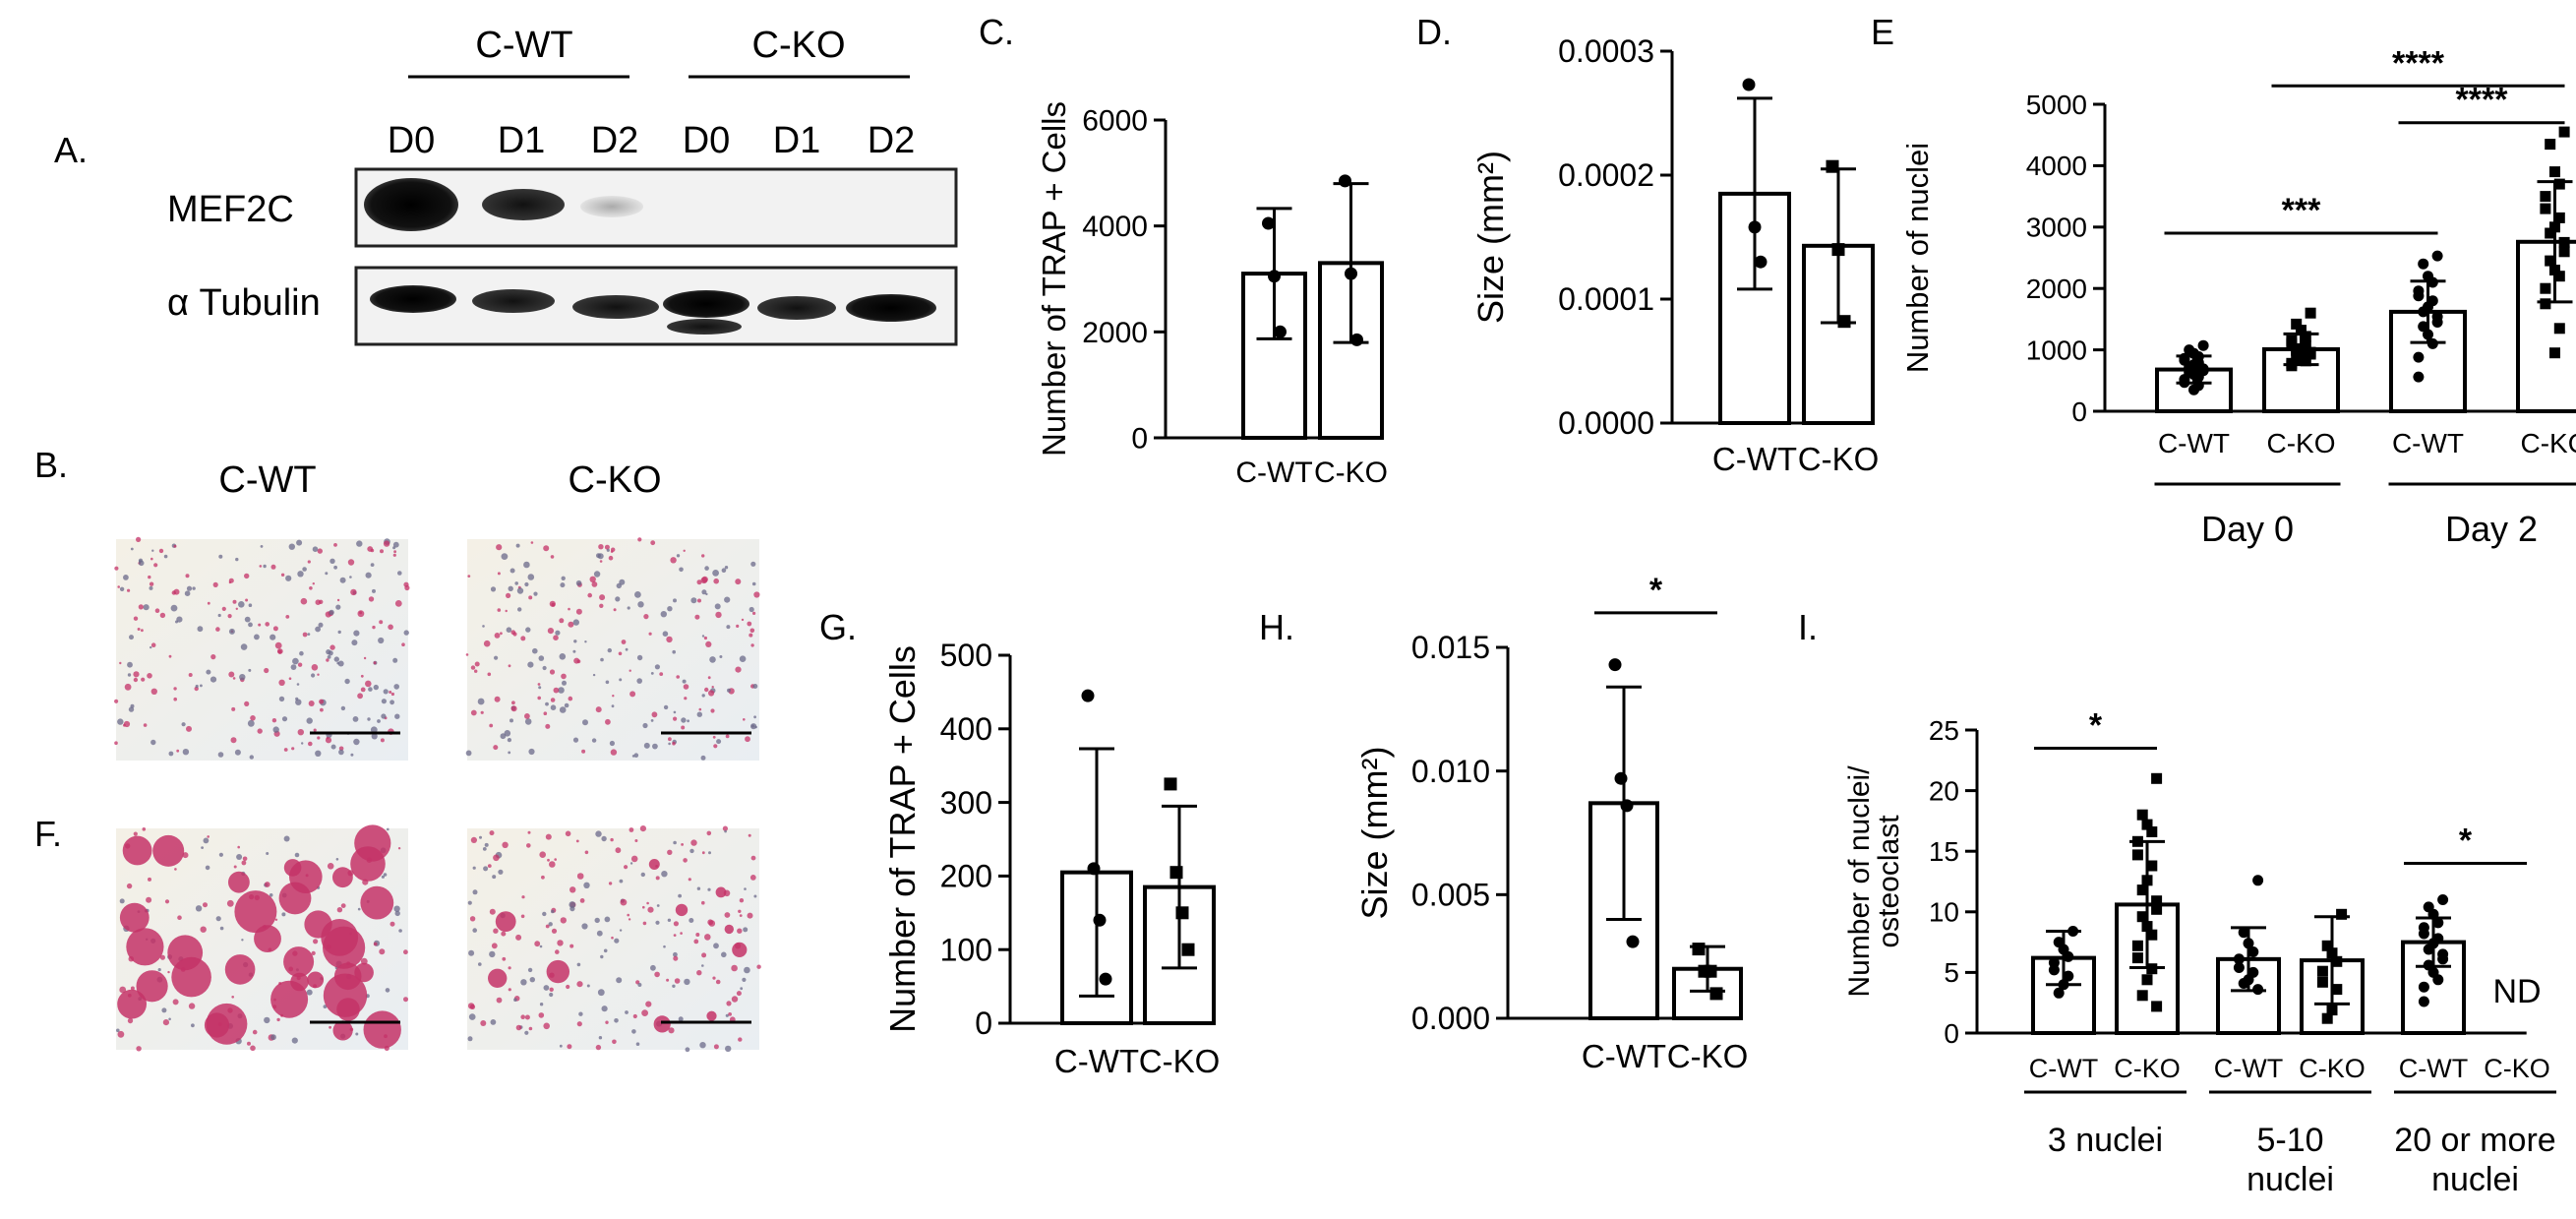  What do you see at coordinates (267, 480) in the screenshot?
I see `micro-col-label-wt: C-WT` at bounding box center [267, 480].